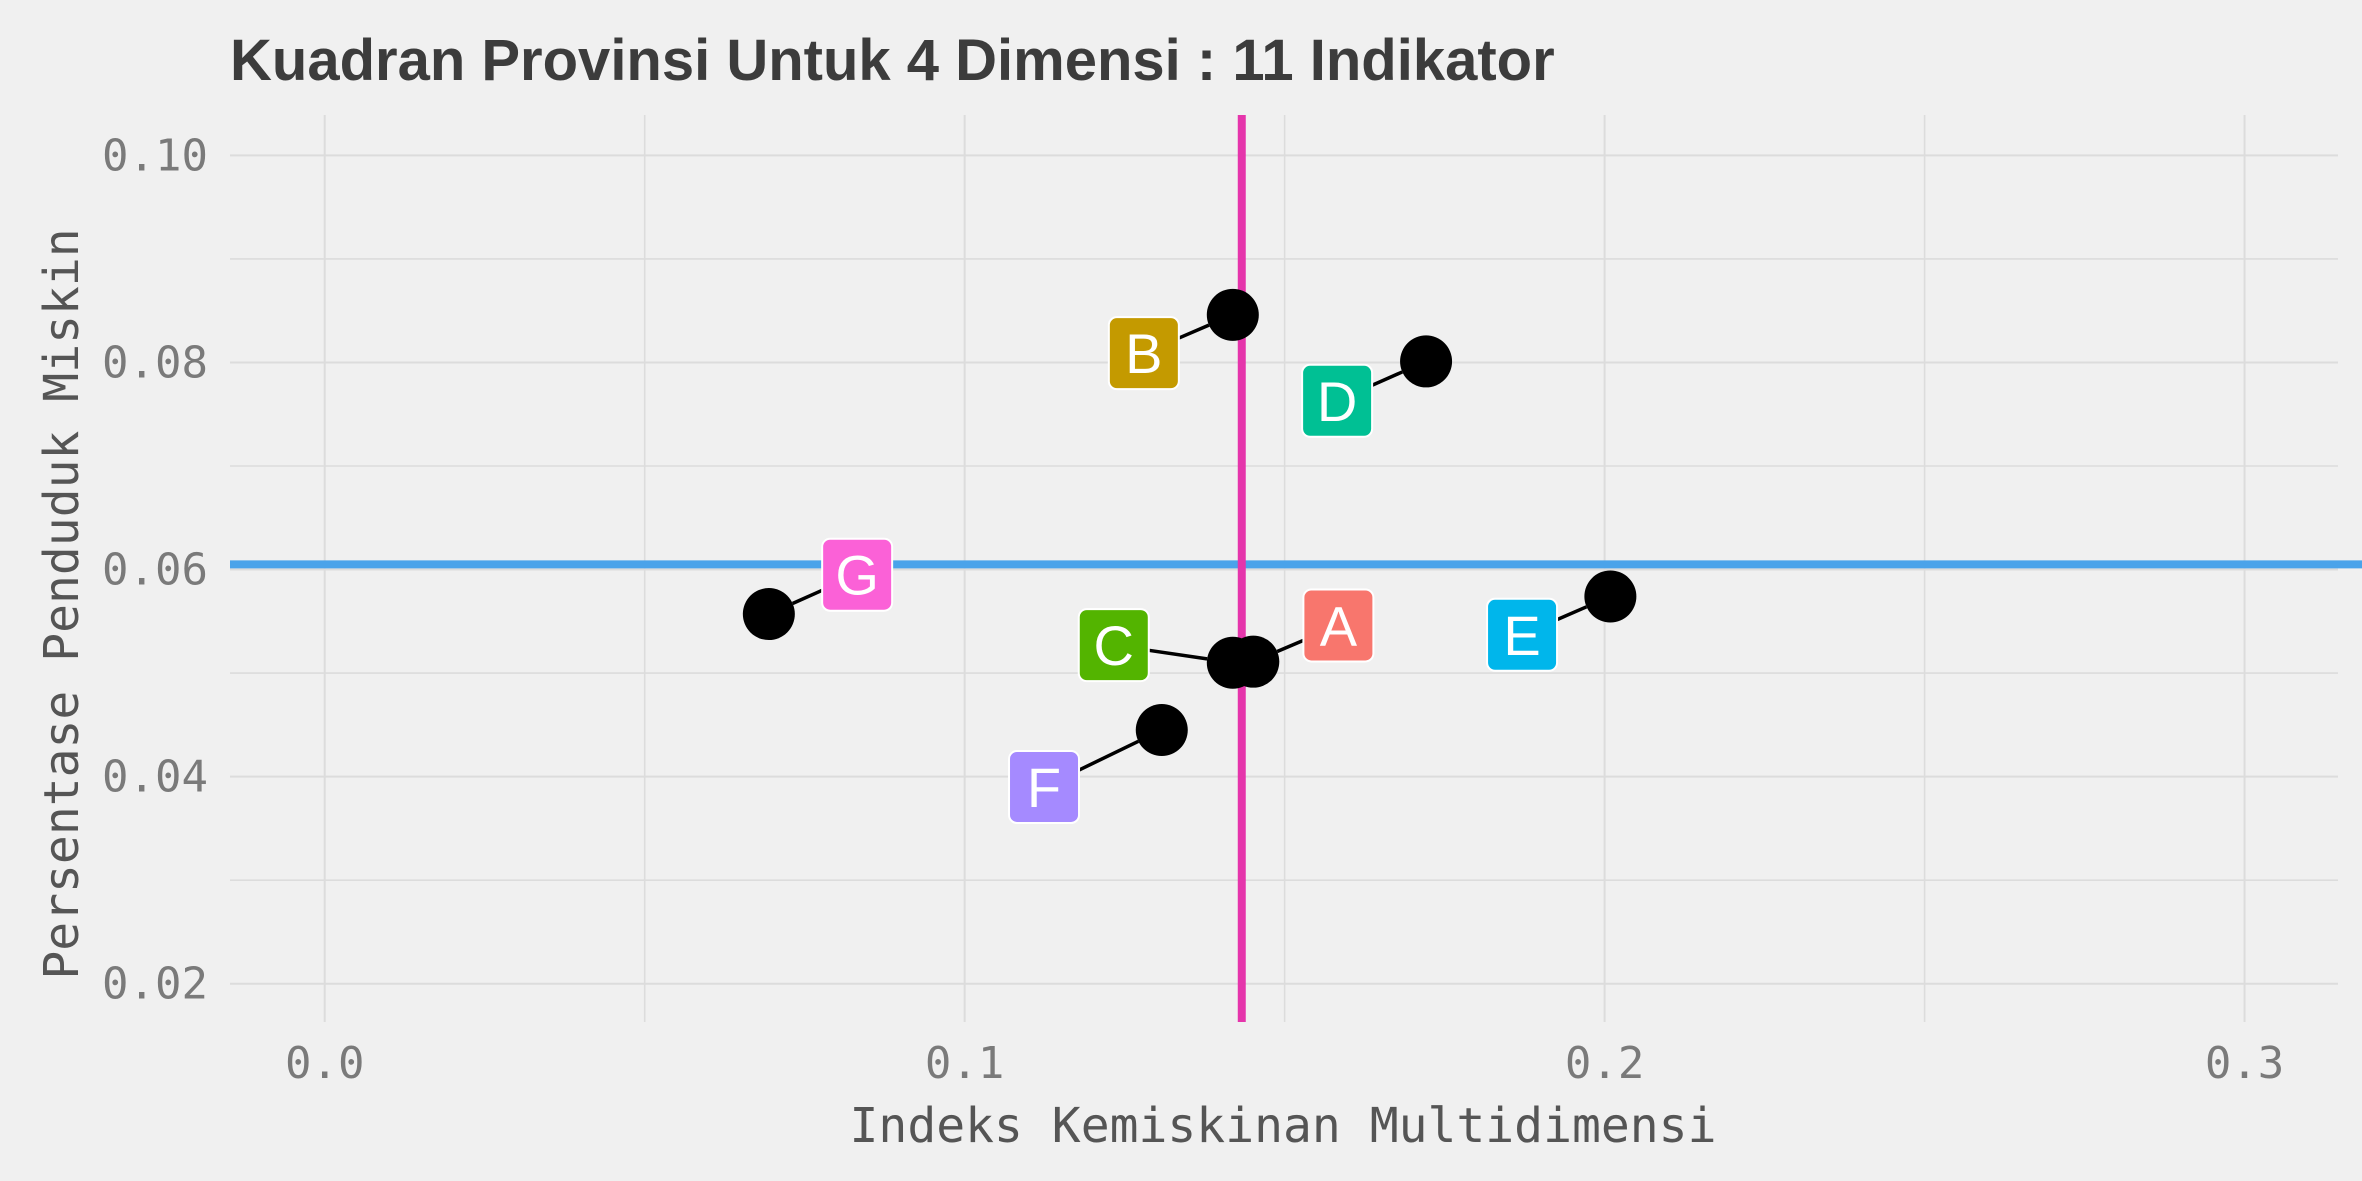 The image size is (2362, 1181). I want to click on x-tick-label: 0.0, so click(324, 1063).